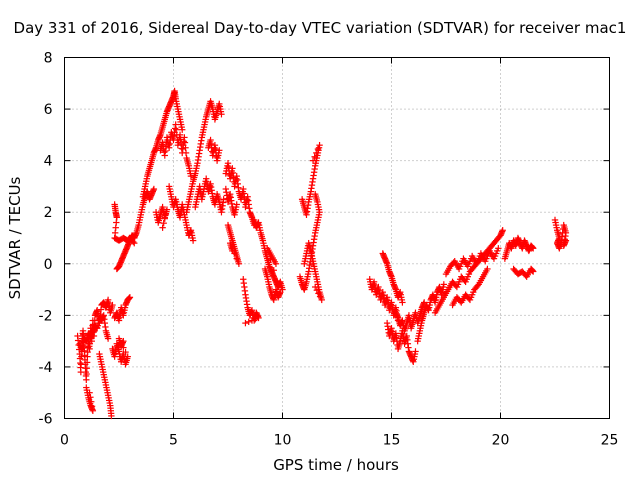 The width and height of the screenshot is (640, 480). What do you see at coordinates (15, 237) in the screenshot?
I see `y-axis-label: SDTVAR / TECUs` at bounding box center [15, 237].